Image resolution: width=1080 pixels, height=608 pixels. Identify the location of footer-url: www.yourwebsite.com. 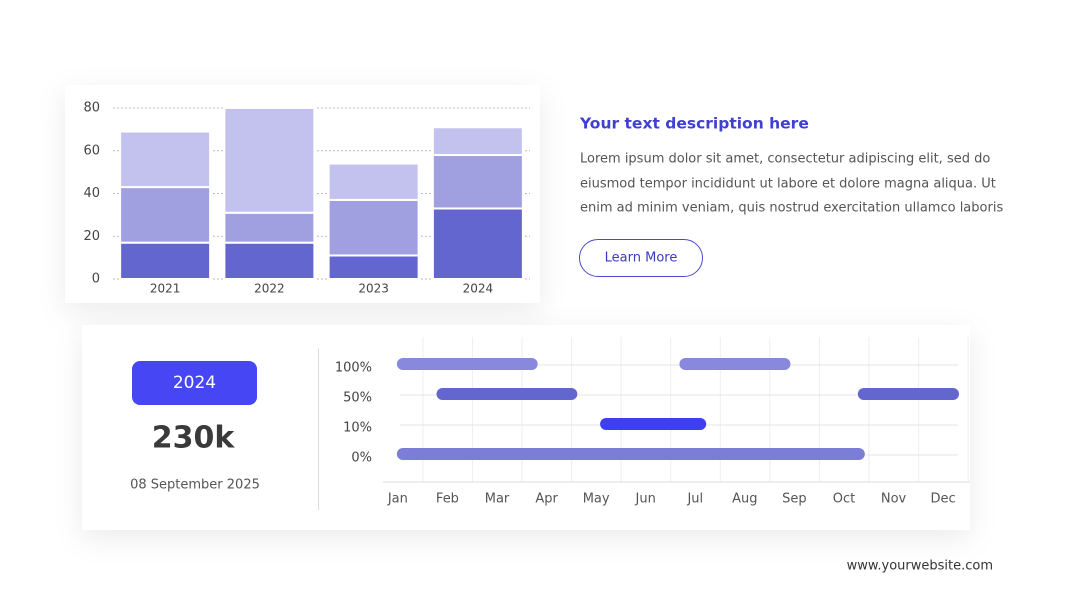
(920, 566).